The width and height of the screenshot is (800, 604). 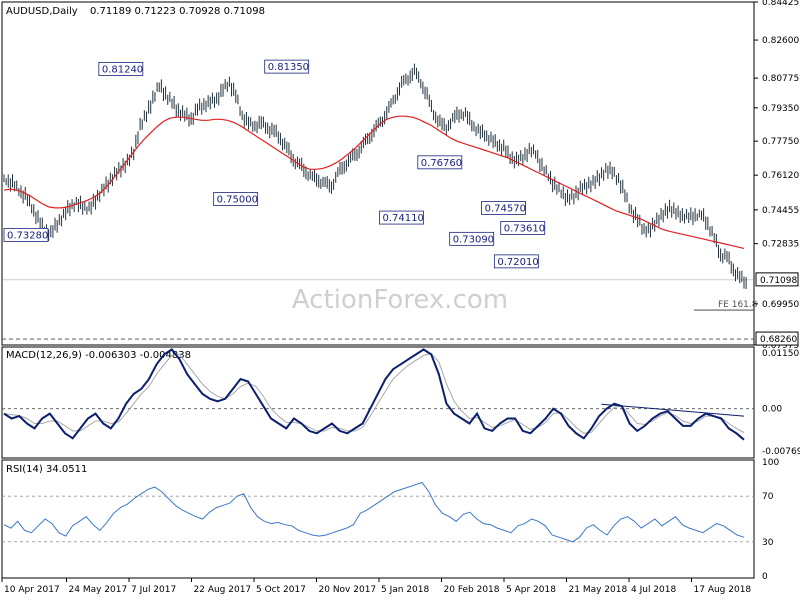 I want to click on support-tag, so click(x=777, y=338).